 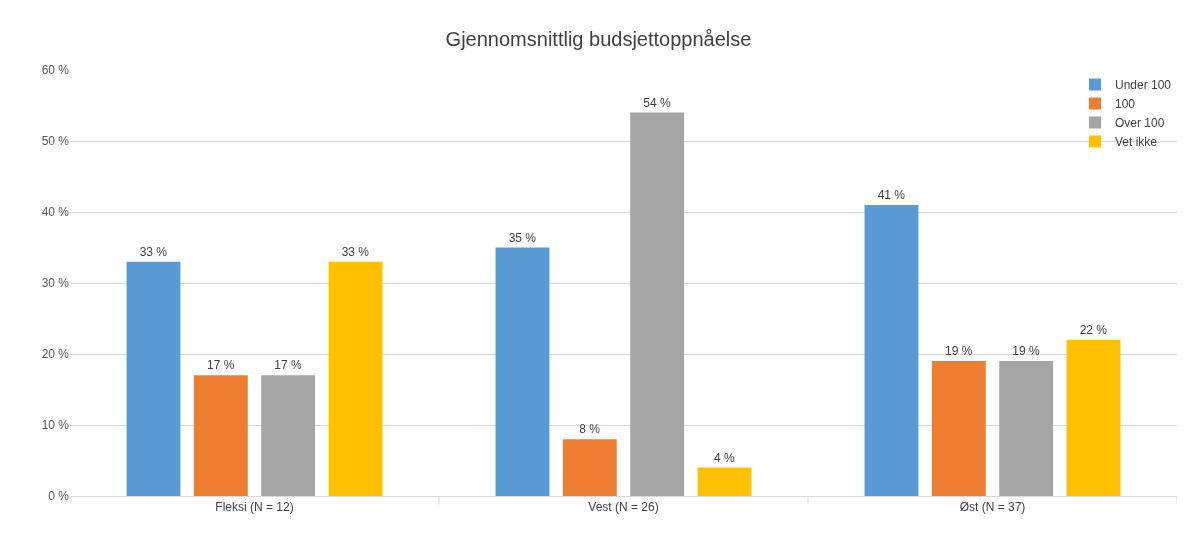 I want to click on x-tick-label: Fleksi (N = 12), so click(x=254, y=507).